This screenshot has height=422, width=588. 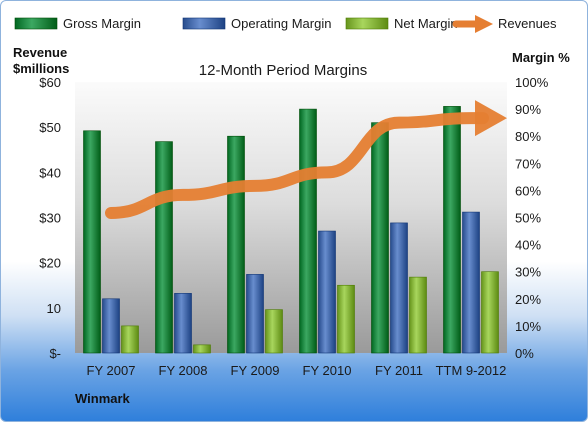 What do you see at coordinates (50, 82) in the screenshot?
I see `y-left-tick-label: $60` at bounding box center [50, 82].